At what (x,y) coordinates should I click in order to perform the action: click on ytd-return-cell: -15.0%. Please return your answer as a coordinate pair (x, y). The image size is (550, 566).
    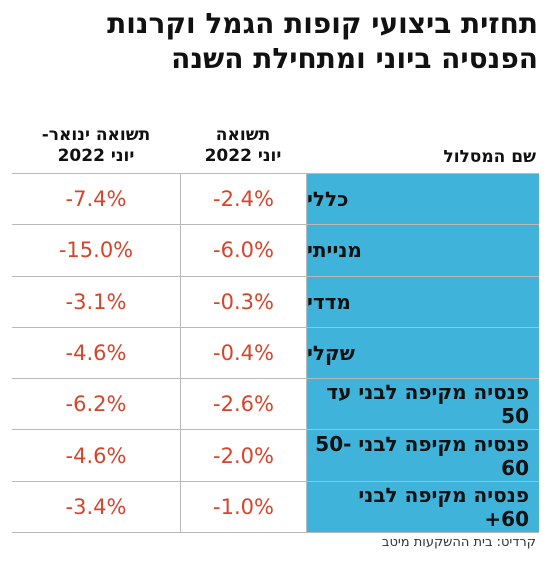
    Looking at the image, I should click on (96, 250).